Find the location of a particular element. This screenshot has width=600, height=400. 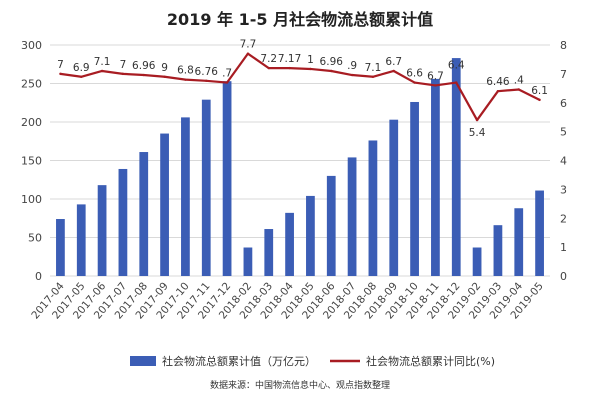

legend-bar-label: 社会物流总额累计值（万亿元） is located at coordinates (239, 361).